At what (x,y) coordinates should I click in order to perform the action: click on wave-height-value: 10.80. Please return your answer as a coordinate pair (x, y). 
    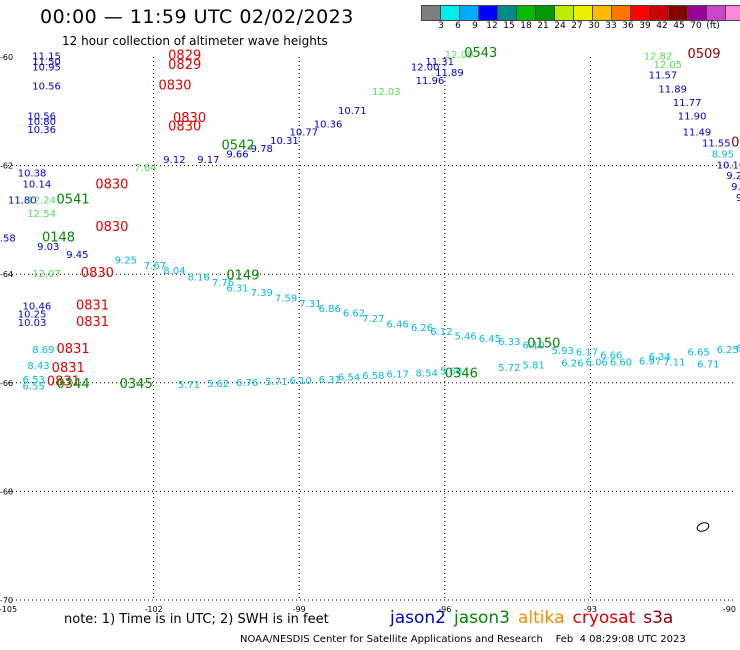
    Looking at the image, I should click on (41, 122).